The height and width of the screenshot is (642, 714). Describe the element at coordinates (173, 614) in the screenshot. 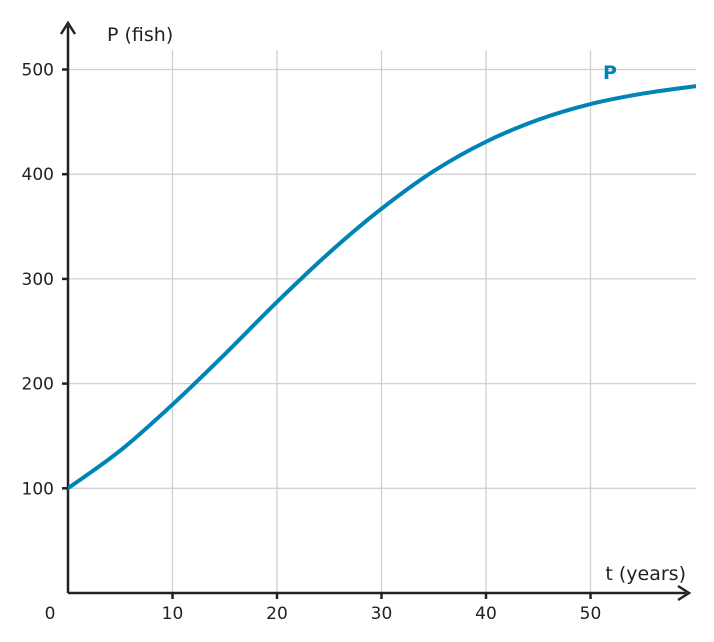

I see `x-tick-label: 10` at that location.